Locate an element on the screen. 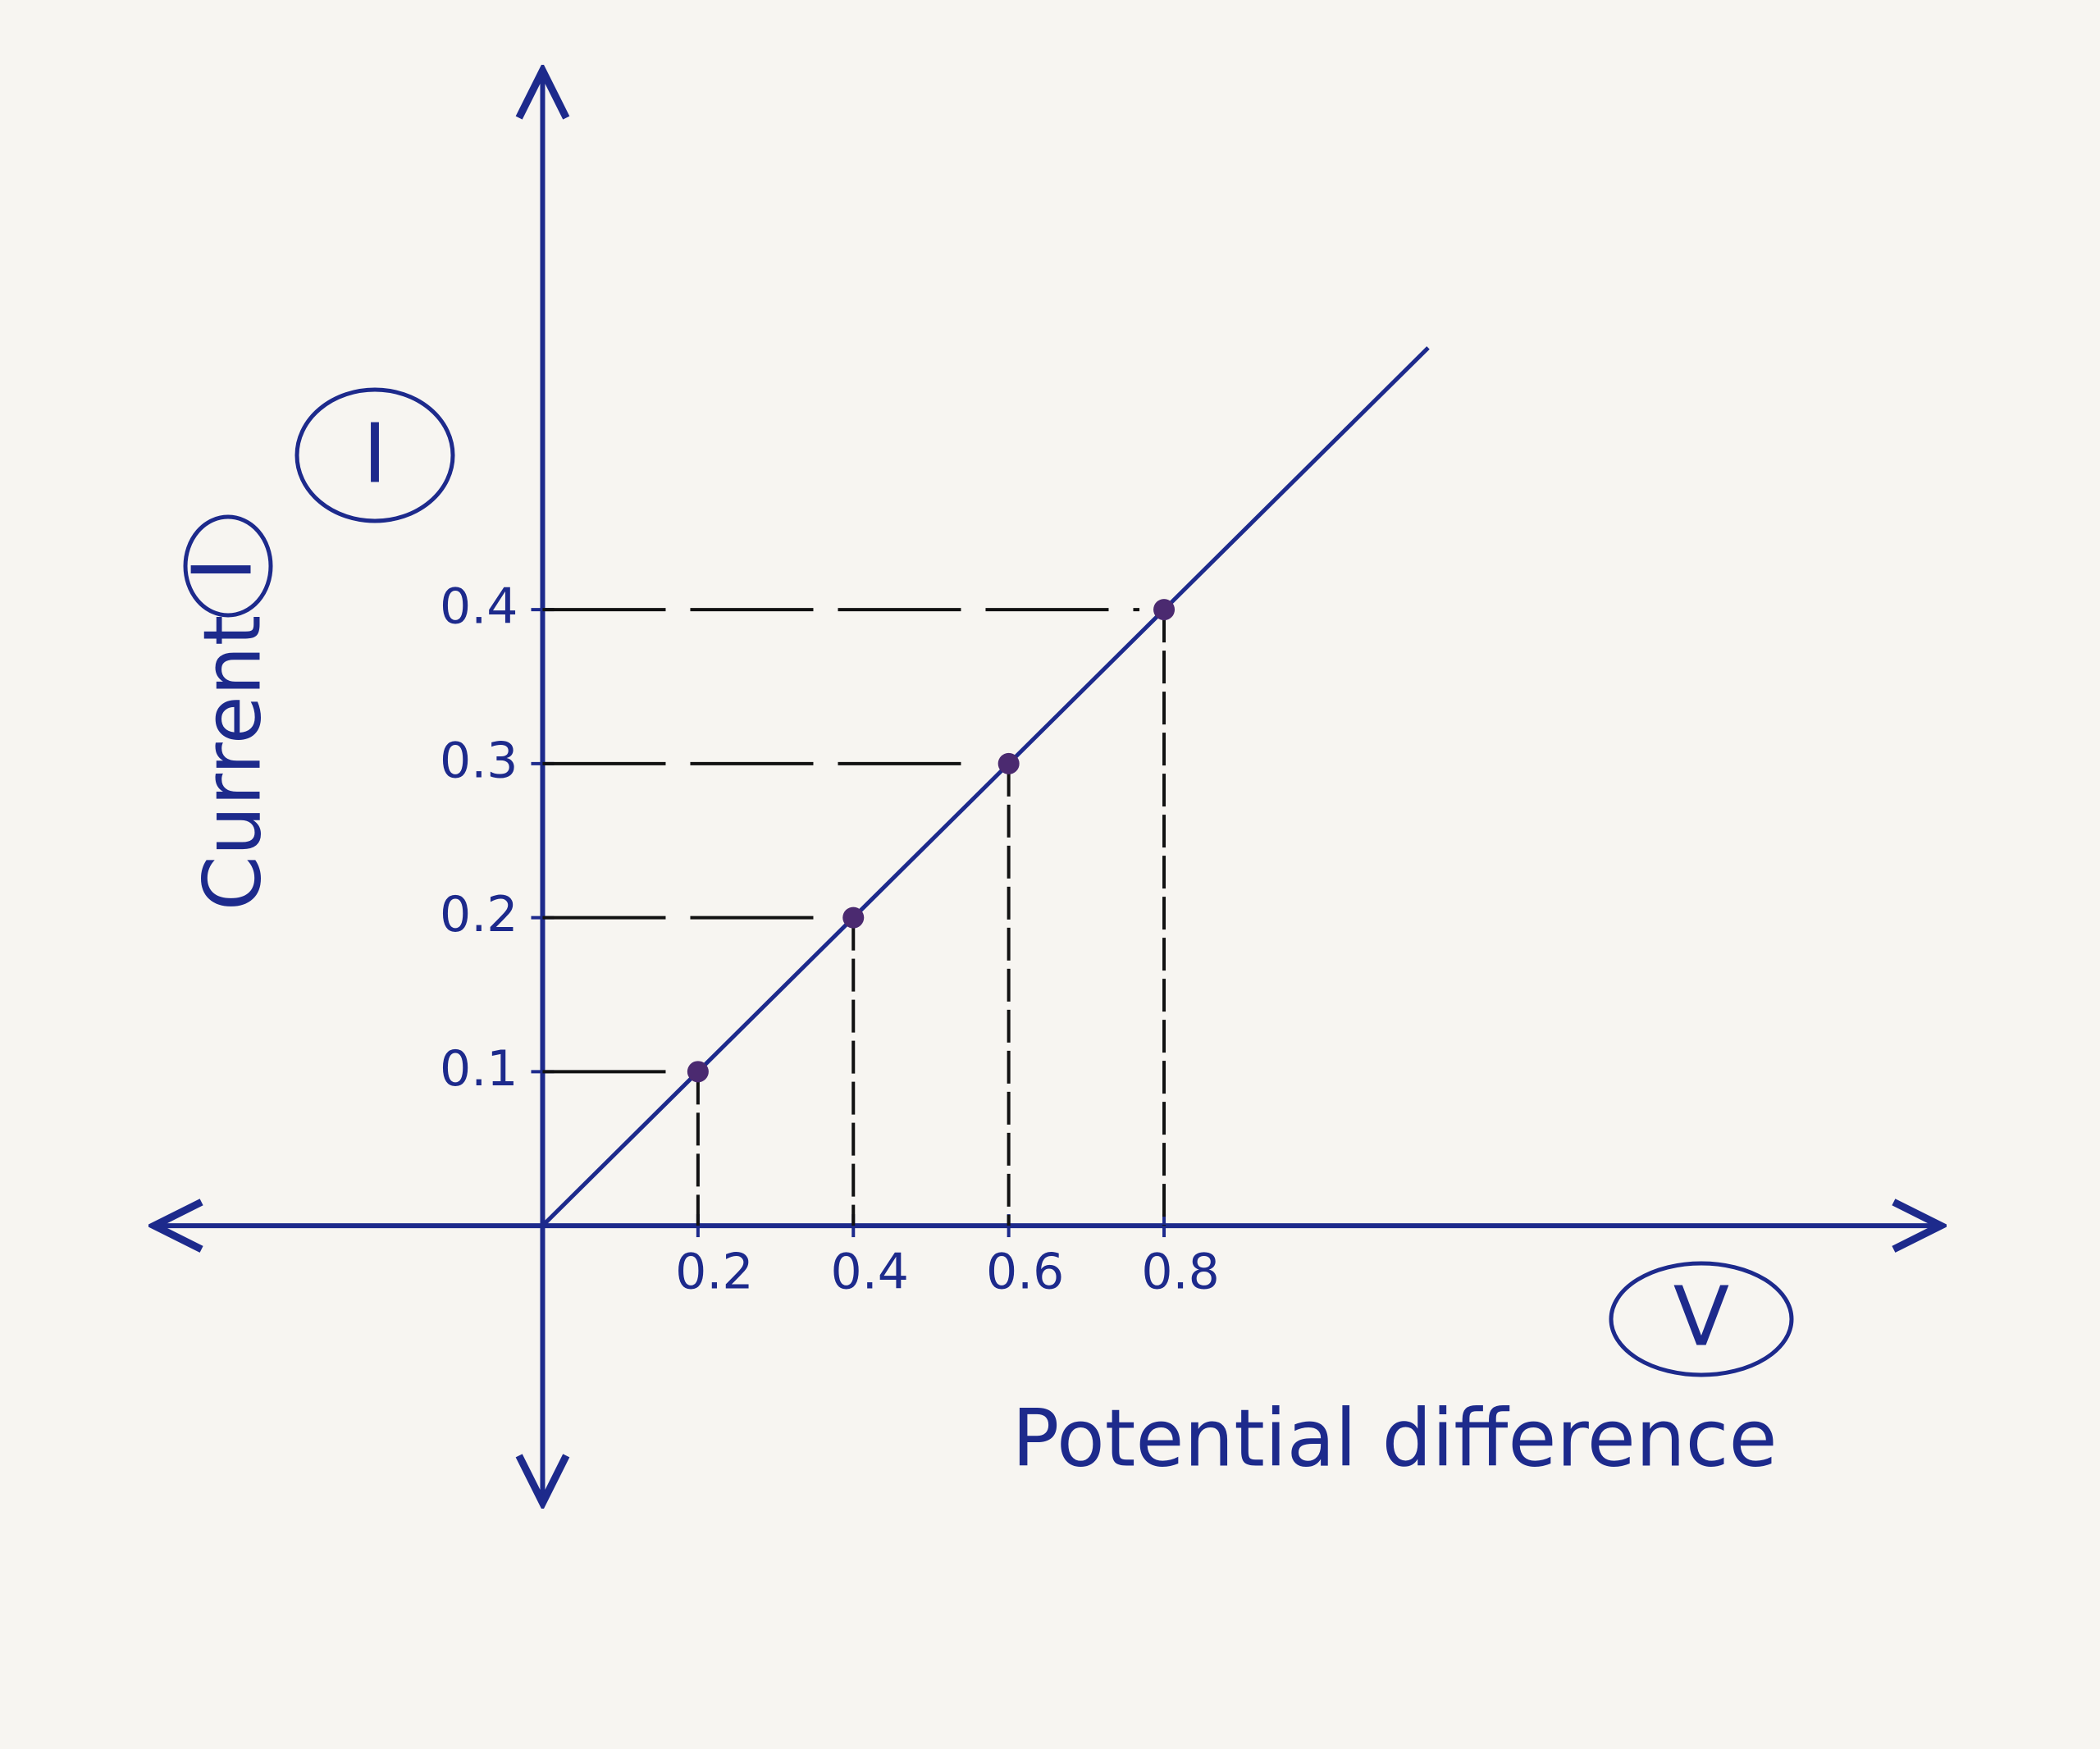 Image resolution: width=2100 pixels, height=1749 pixels. x-tick-label: 0.8 is located at coordinates (1180, 1272).